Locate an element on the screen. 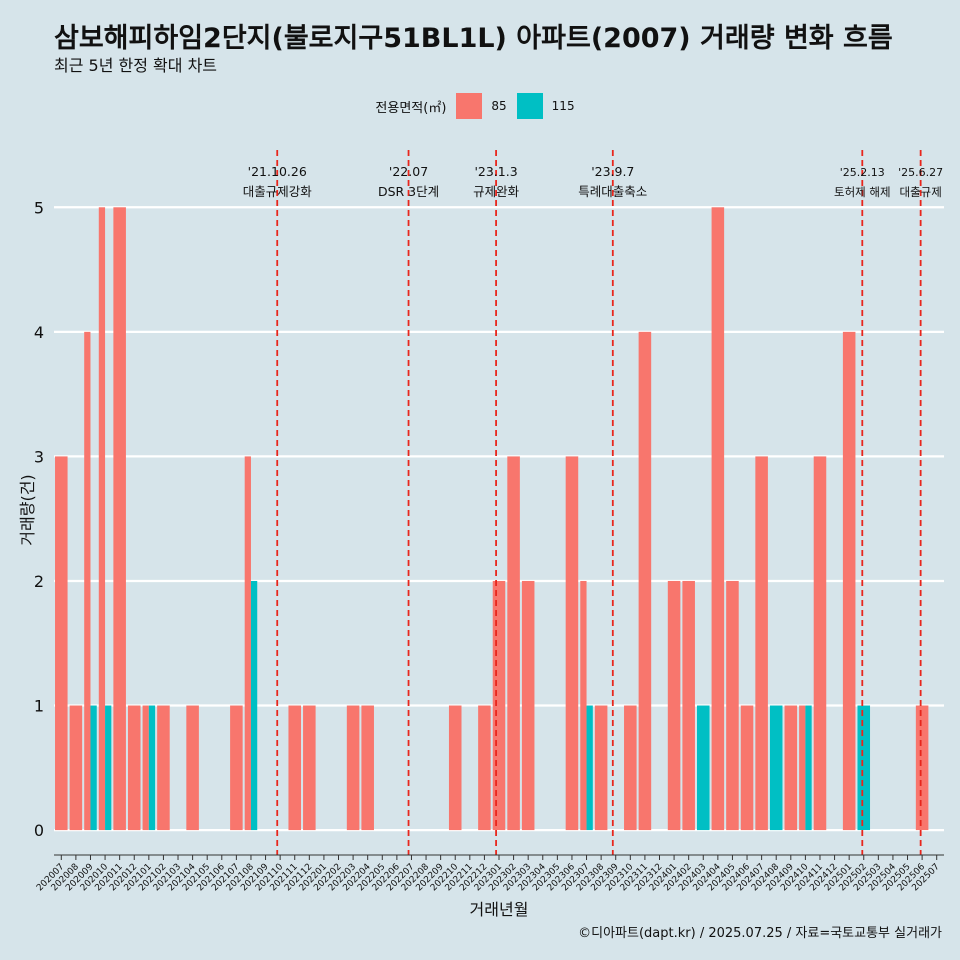 The width and height of the screenshot is (960, 960). legend: 전용면적(㎡) 85 115 is located at coordinates (480, 106).